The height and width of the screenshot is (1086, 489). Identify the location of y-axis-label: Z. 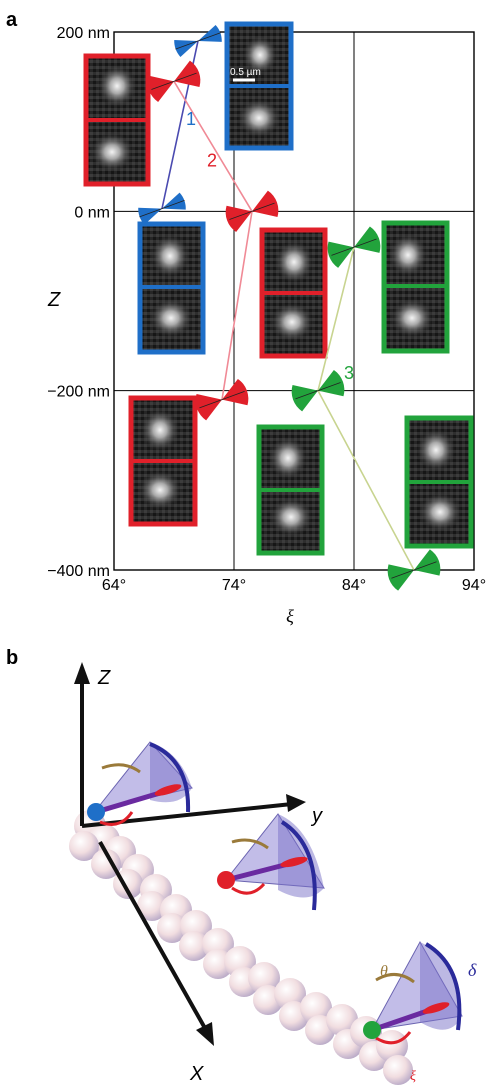
(54, 300).